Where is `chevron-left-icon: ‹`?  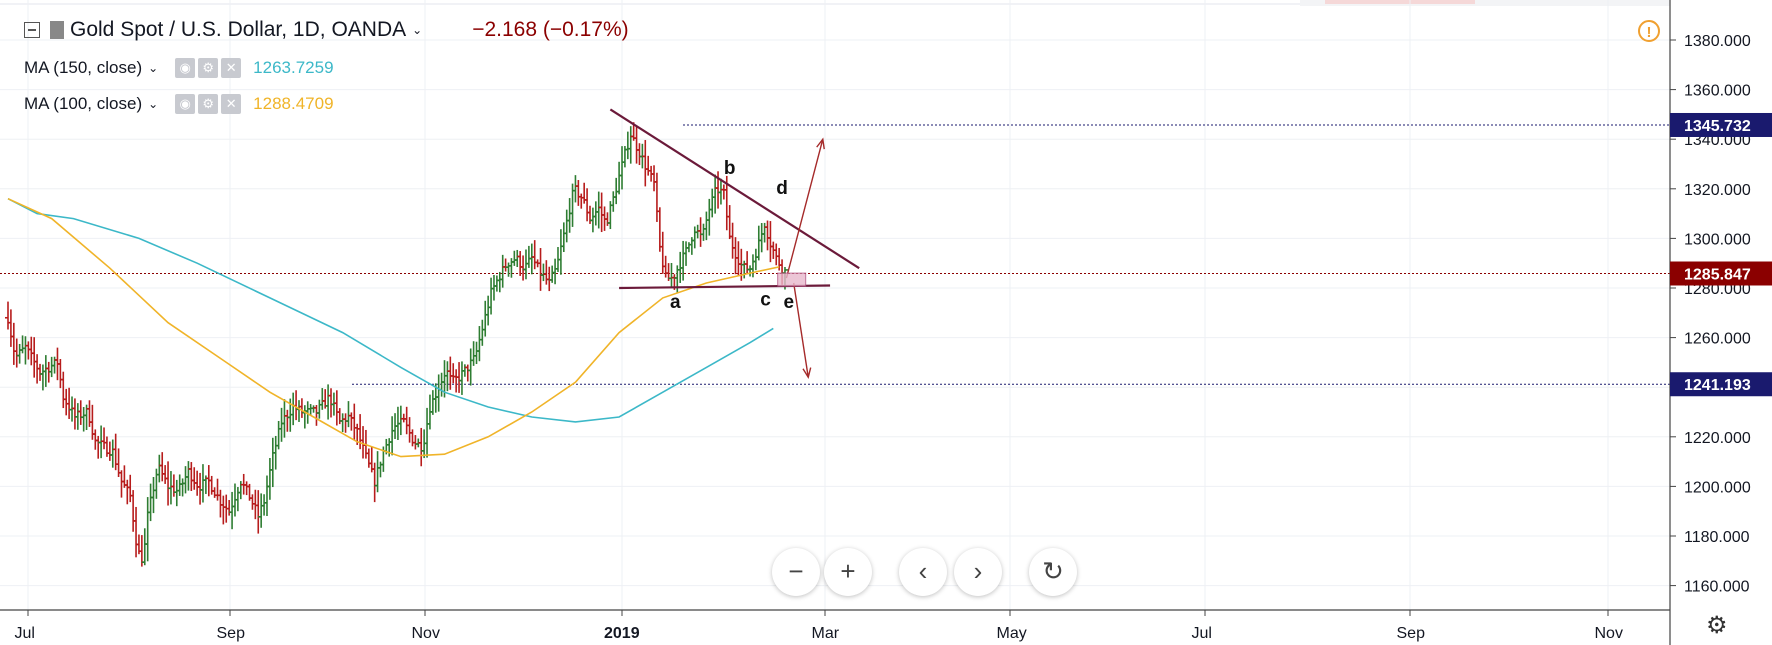 chevron-left-icon: ‹ is located at coordinates (923, 571).